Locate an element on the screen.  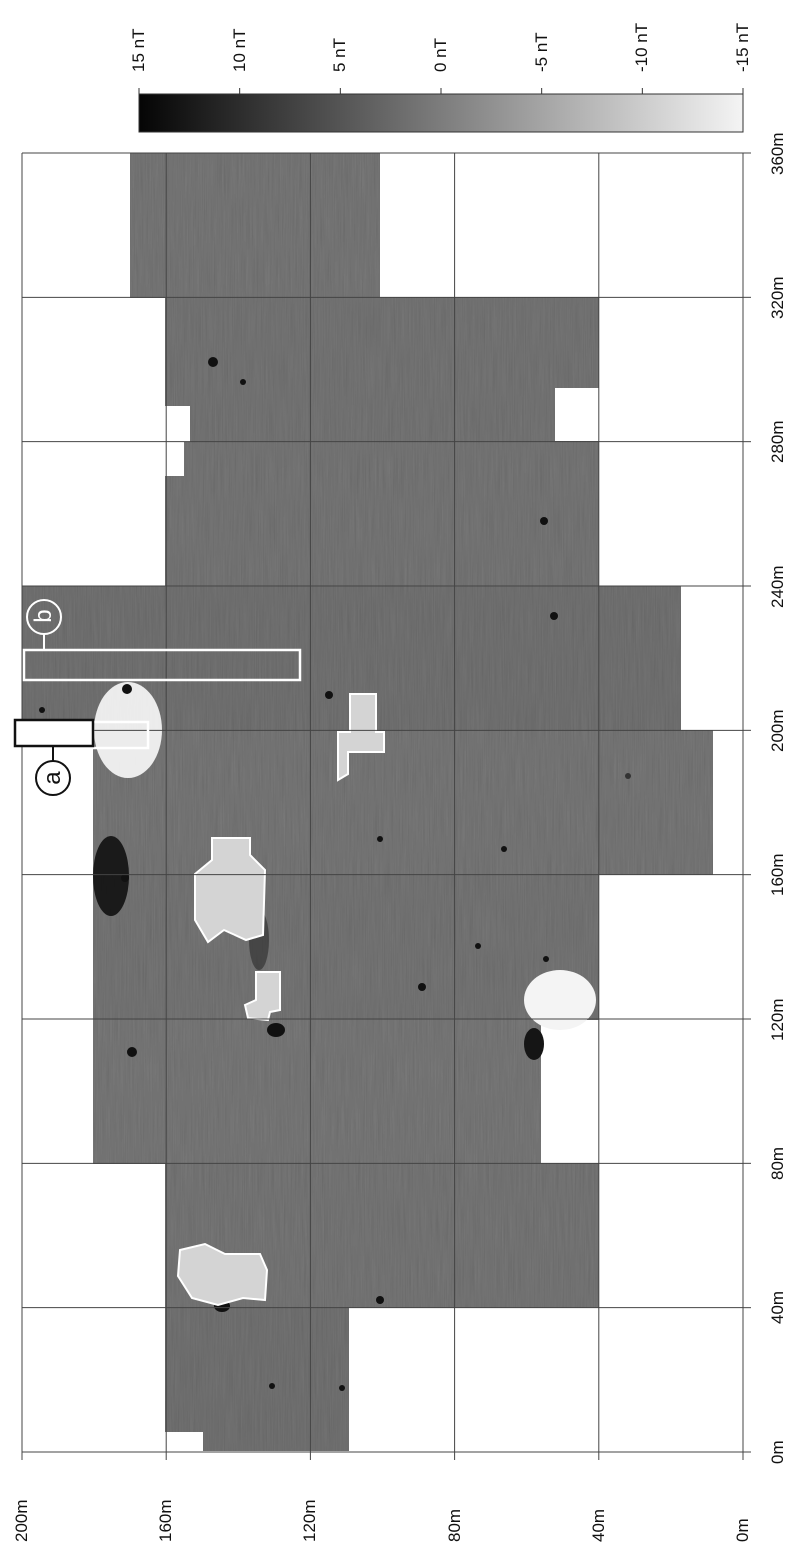
annotation-b is located at coordinates (162, 640).